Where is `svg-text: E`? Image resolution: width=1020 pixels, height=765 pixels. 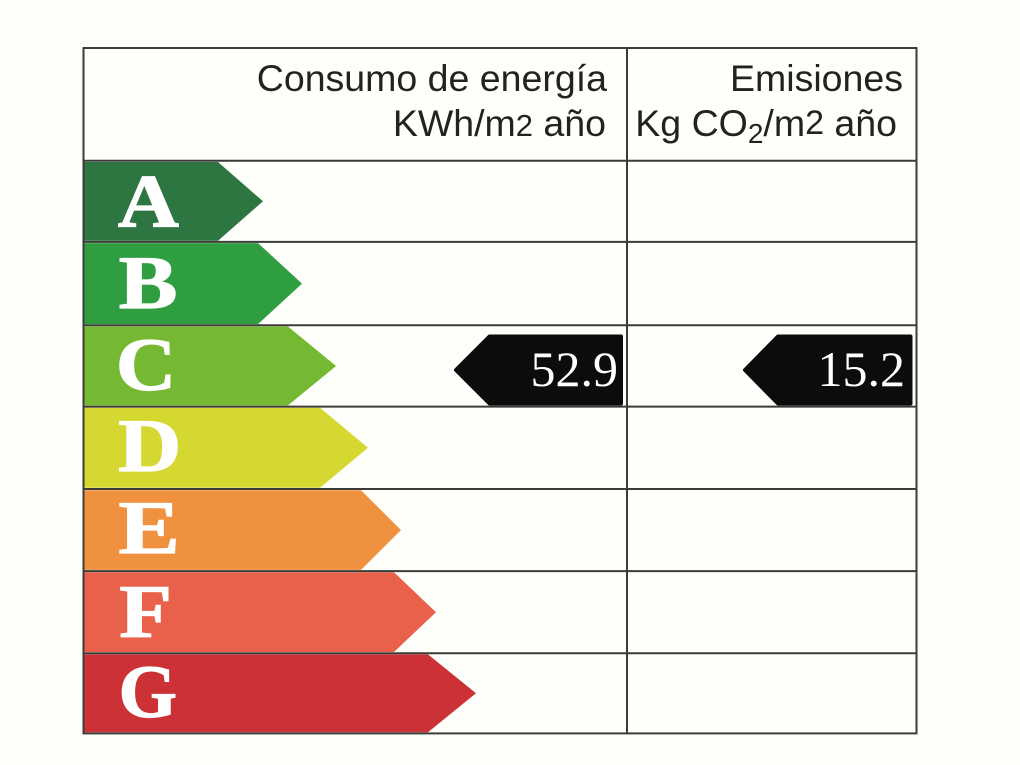
svg-text: E is located at coordinates (149, 528).